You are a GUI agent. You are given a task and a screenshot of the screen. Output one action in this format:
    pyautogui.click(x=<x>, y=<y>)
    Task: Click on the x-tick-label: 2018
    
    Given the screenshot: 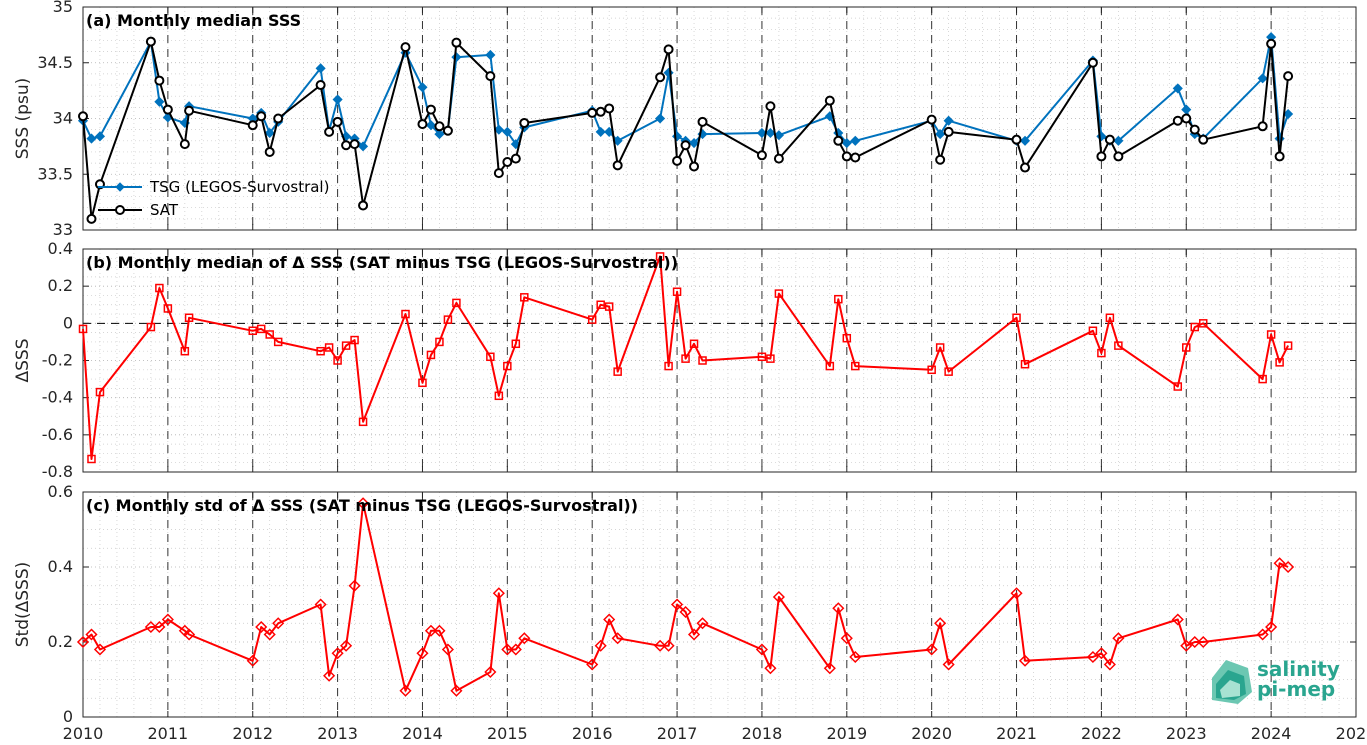 What is the action you would take?
    pyautogui.click(x=762, y=733)
    